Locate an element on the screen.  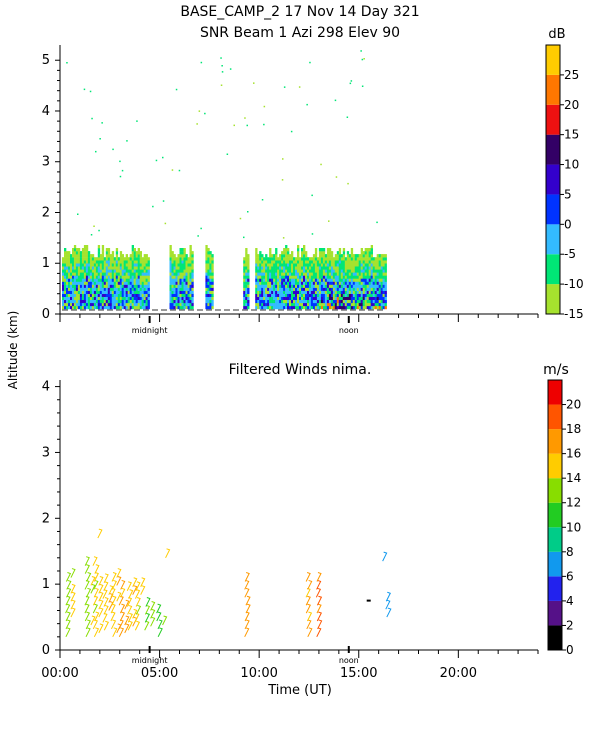
snr-y-tick-label: 2 is located at coordinates (46, 212).